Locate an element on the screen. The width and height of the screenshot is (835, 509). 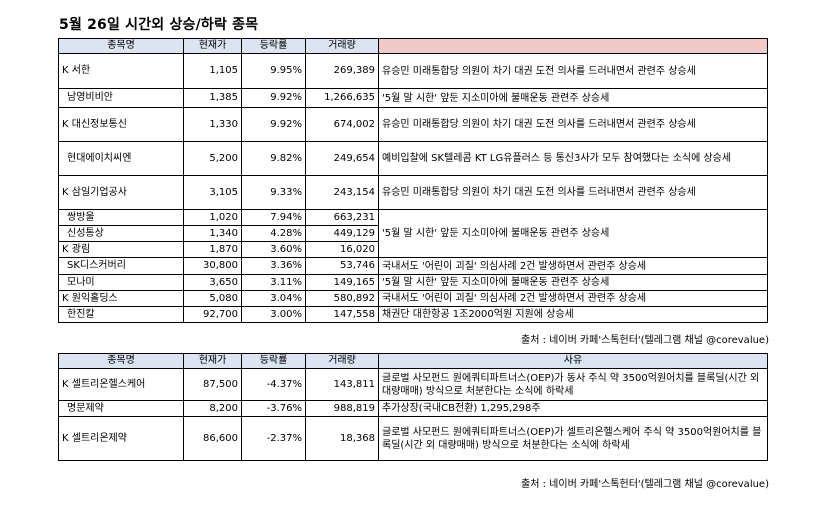
volume-cell: 580,892 is located at coordinates (342, 298).